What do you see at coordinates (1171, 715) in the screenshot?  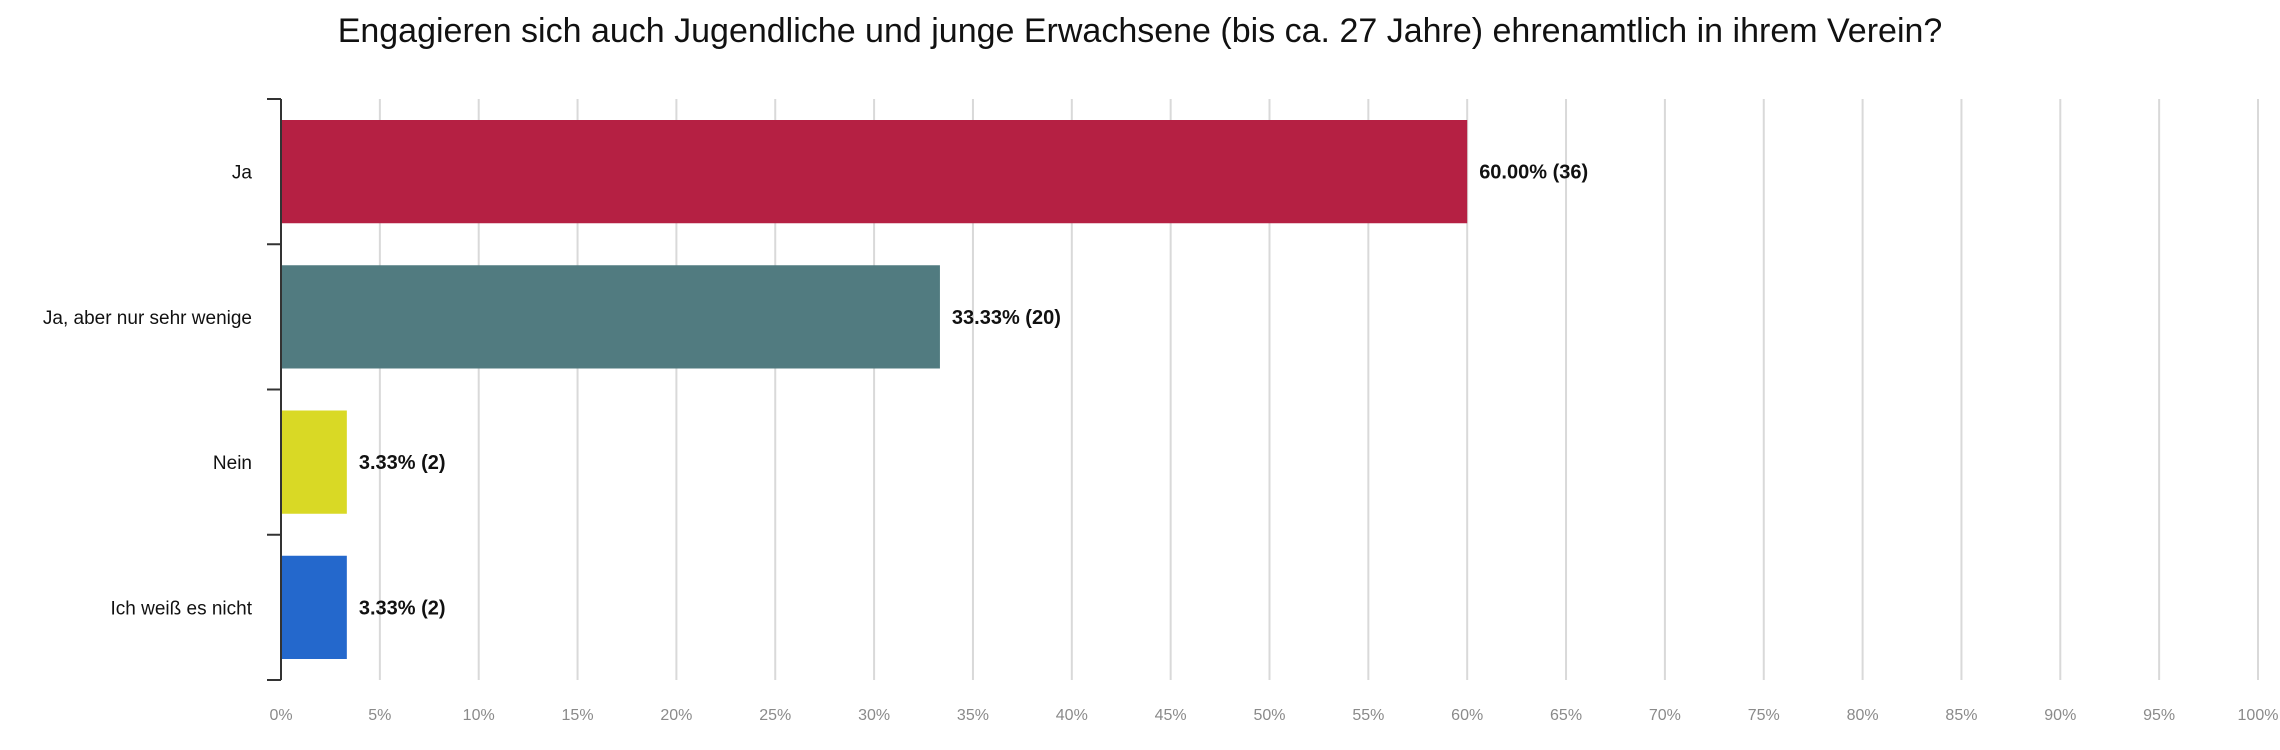 I see `x-tick-label: 45%` at bounding box center [1171, 715].